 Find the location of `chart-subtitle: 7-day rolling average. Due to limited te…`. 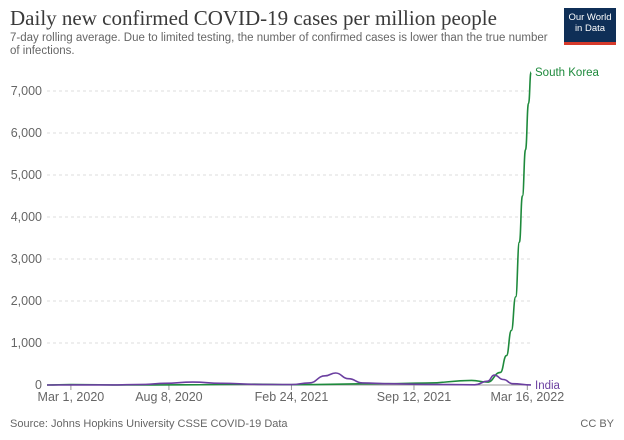

chart-subtitle: 7-day rolling average. Due to limited te… is located at coordinates (279, 44).